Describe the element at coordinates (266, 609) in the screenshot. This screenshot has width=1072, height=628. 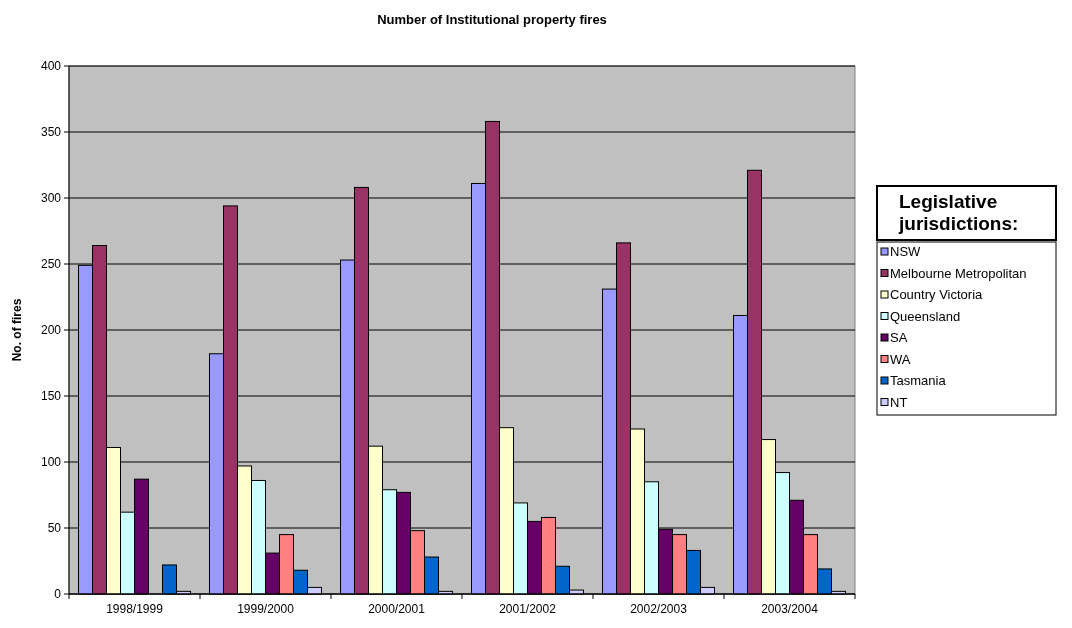
I see `x-tick-label: 1999/2000` at that location.